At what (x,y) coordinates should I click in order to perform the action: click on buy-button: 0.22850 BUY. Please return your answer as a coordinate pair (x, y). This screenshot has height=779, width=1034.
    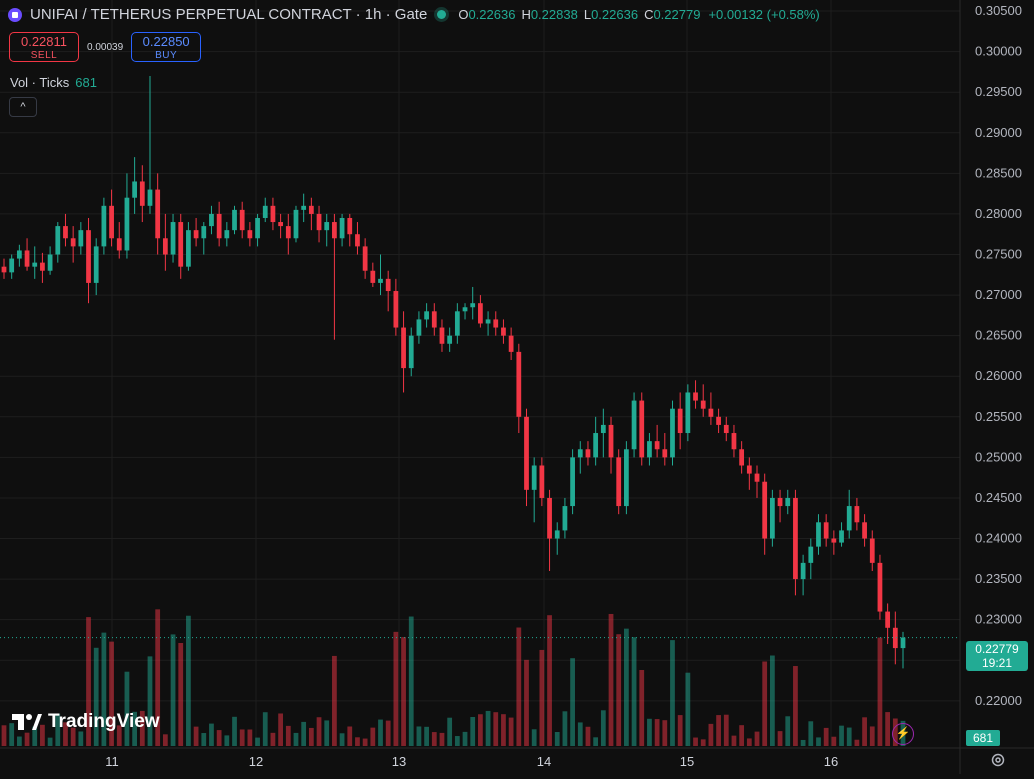
    Looking at the image, I should click on (166, 47).